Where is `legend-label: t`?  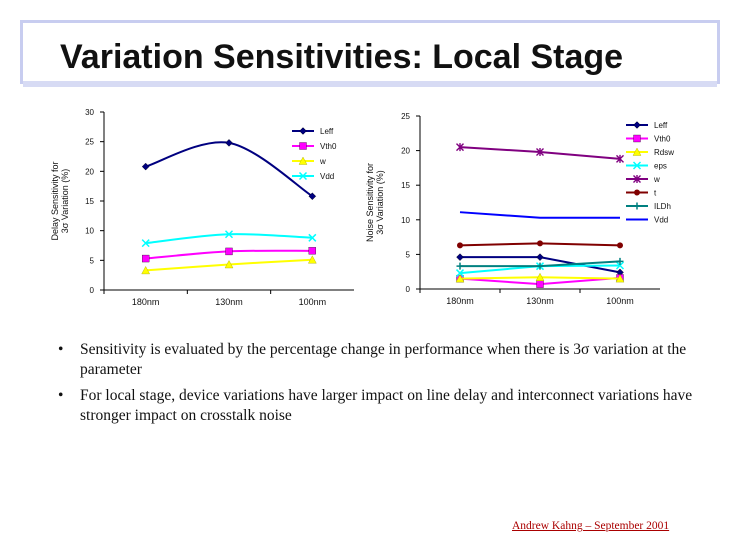 legend-label: t is located at coordinates (655, 193).